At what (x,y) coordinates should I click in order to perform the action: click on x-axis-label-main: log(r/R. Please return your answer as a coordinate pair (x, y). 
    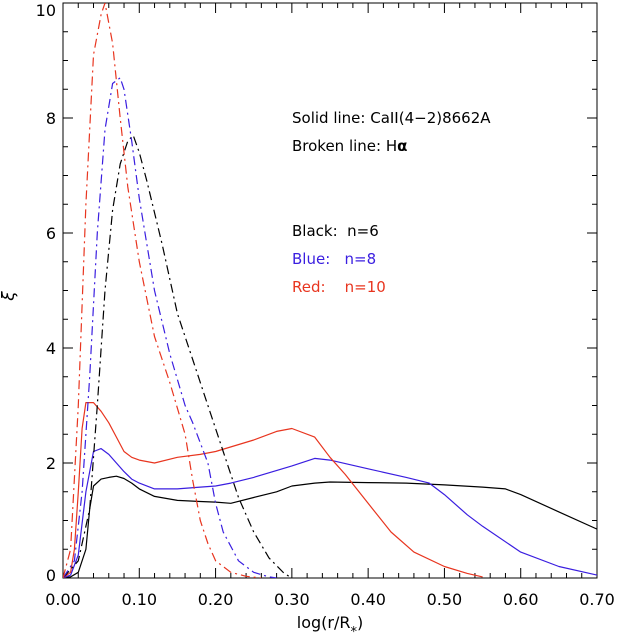
    Looking at the image, I should click on (324, 622).